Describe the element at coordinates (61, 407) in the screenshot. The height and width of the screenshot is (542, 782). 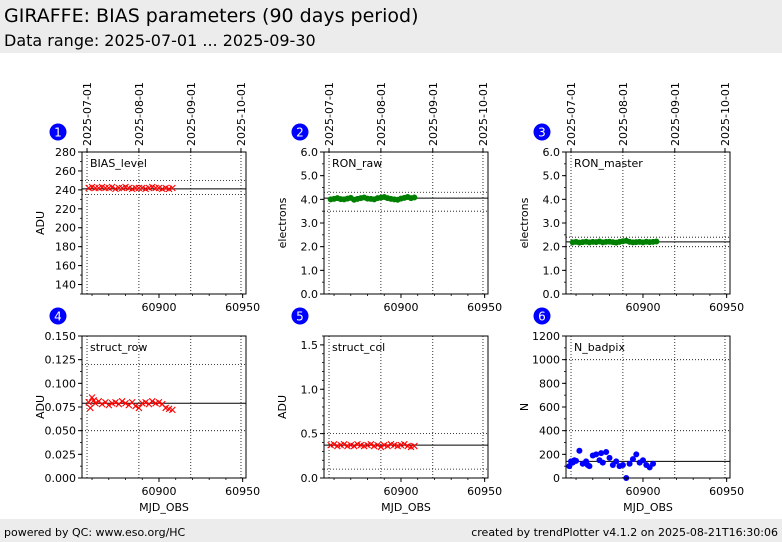
I see `y-tick-label: 0.075` at that location.